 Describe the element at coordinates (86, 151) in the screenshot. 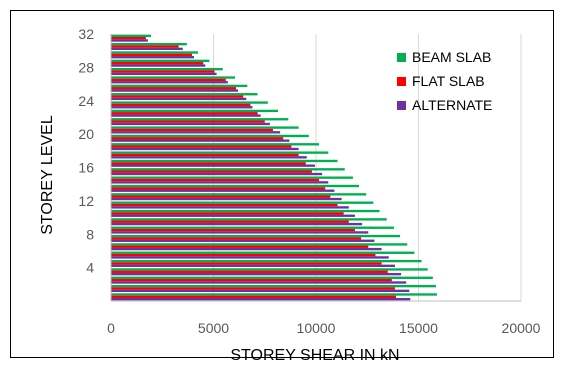

I see `y-tick-labels: 4 8 12 16 20 24 28 32` at that location.